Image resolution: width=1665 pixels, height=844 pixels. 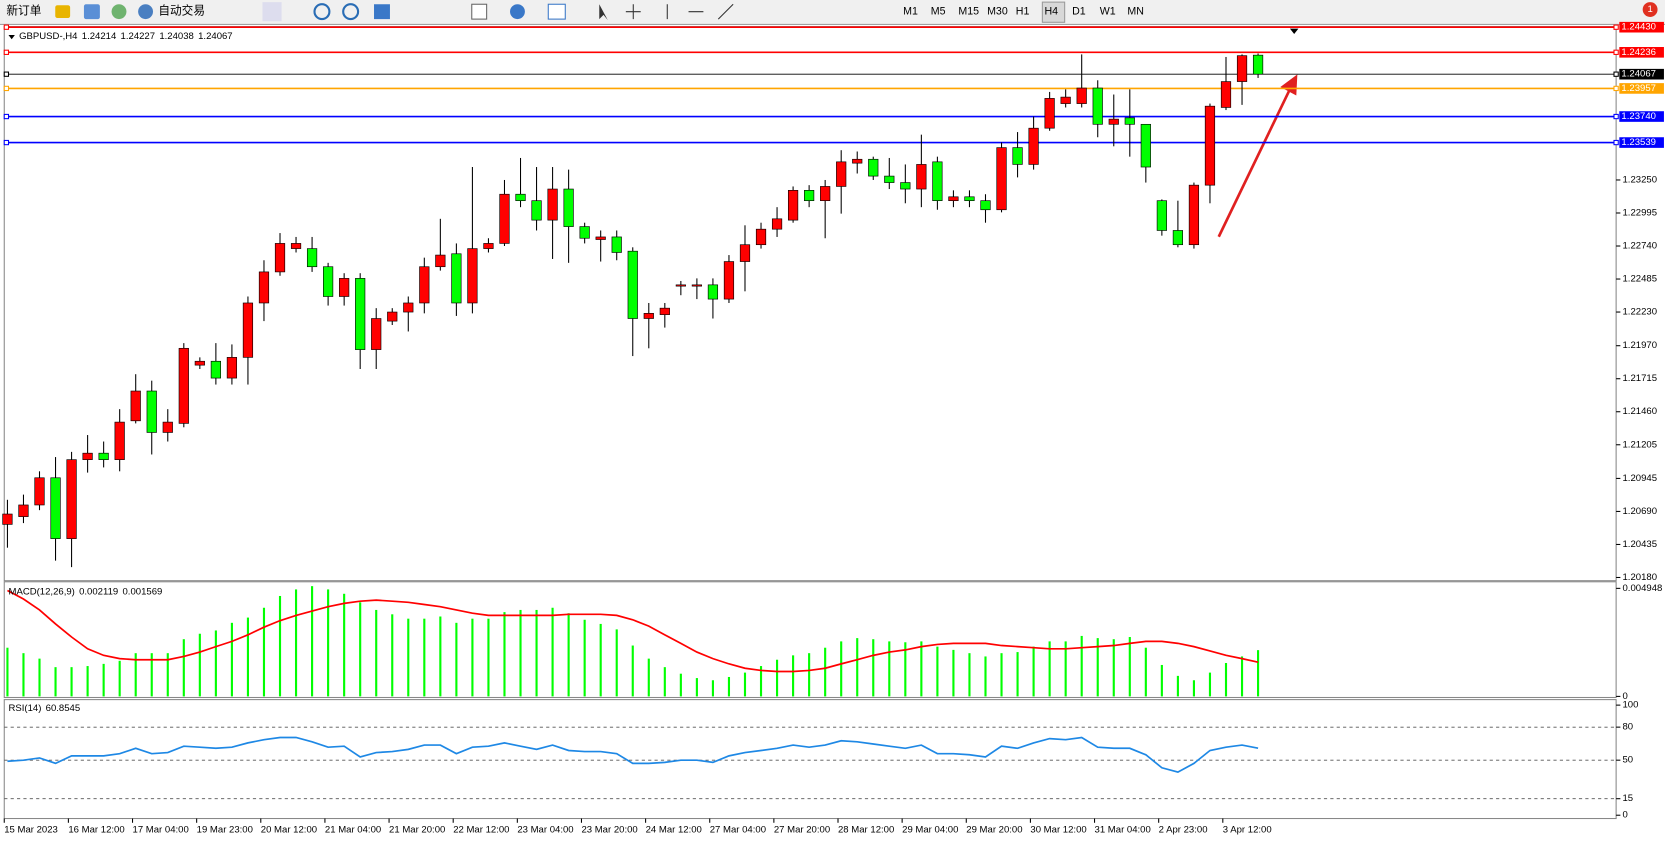 What do you see at coordinates (545, 830) in the screenshot?
I see `x-tick-label: 23 Mar 04:00` at bounding box center [545, 830].